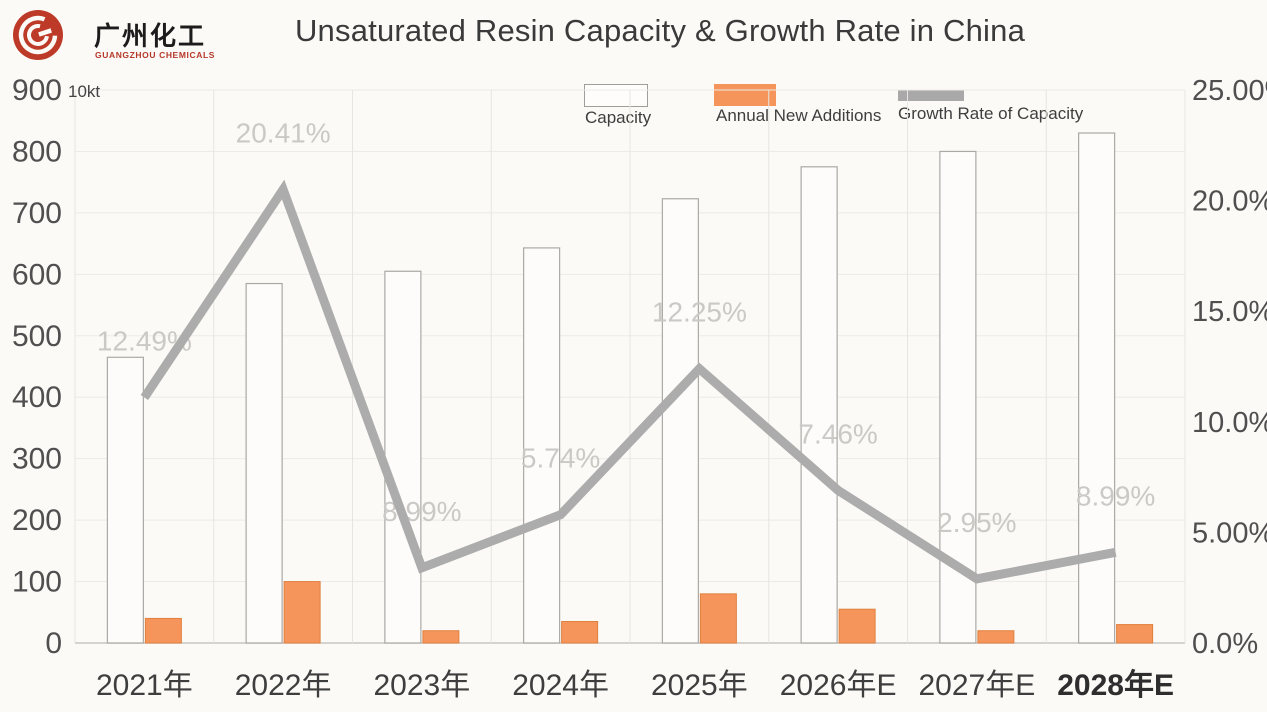 The width and height of the screenshot is (1267, 712). Describe the element at coordinates (53, 643) in the screenshot. I see `left-axis-tick: 0` at that location.